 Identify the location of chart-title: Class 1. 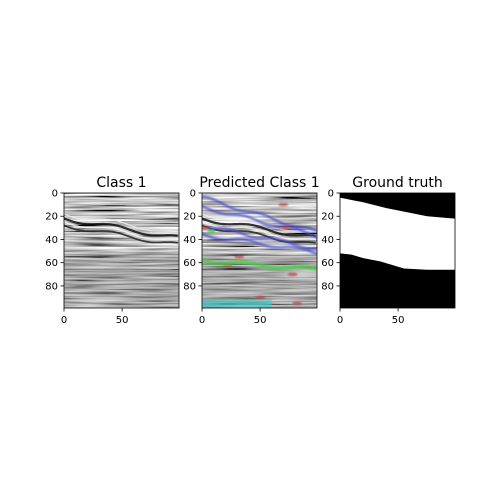
(121, 183).